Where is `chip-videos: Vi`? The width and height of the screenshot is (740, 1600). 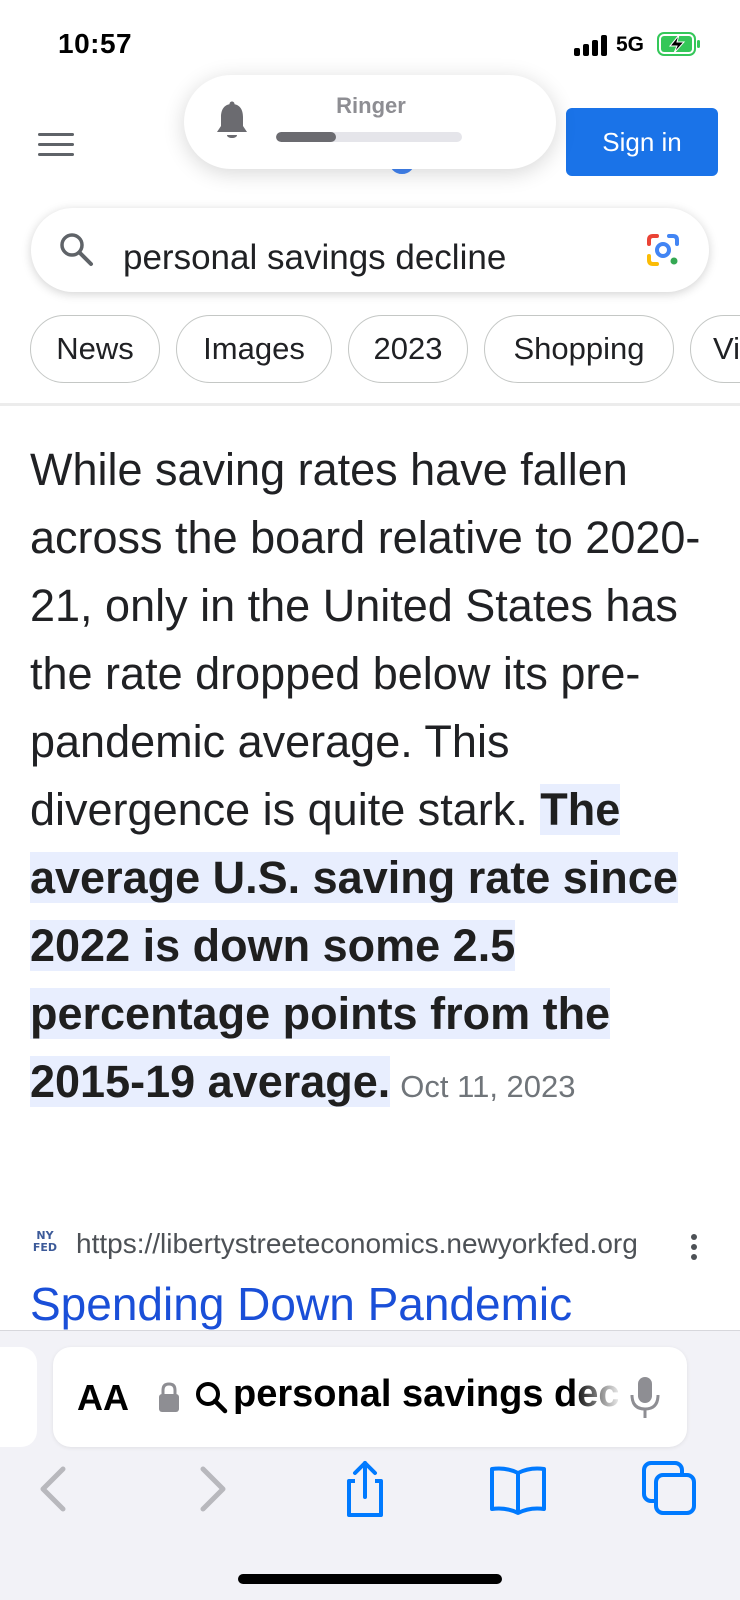
chip-videos: Vi is located at coordinates (715, 349).